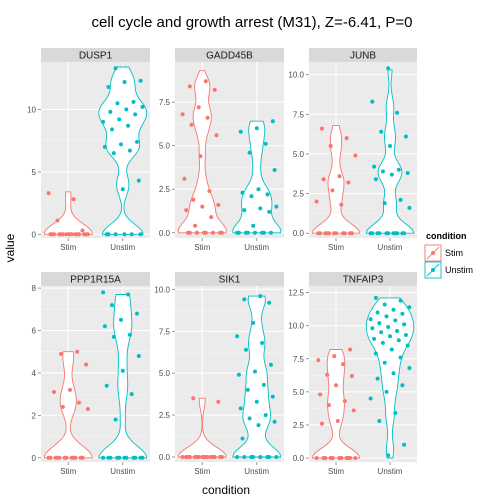 Image resolution: width=504 pixels, height=504 pixels. What do you see at coordinates (226, 490) in the screenshot?
I see `x-axis-title: condition` at bounding box center [226, 490].